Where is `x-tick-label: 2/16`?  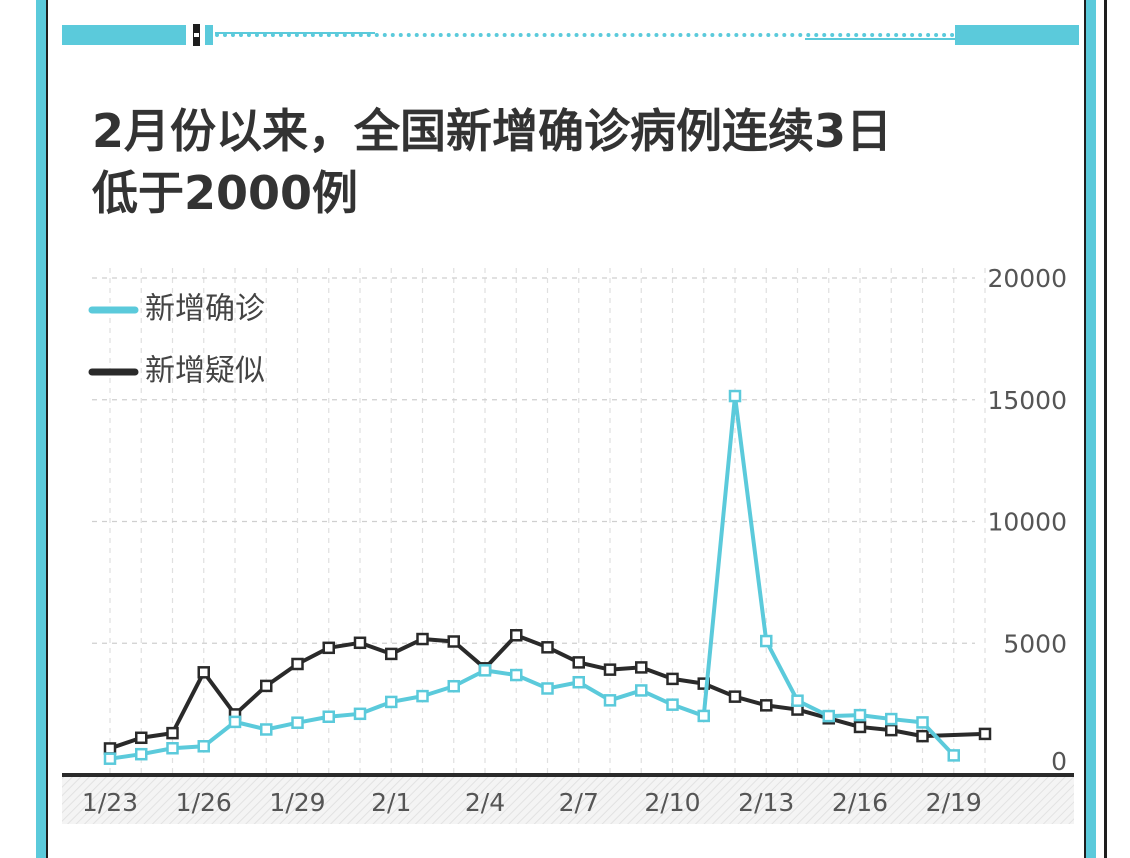 x-tick-label: 2/16 is located at coordinates (860, 802).